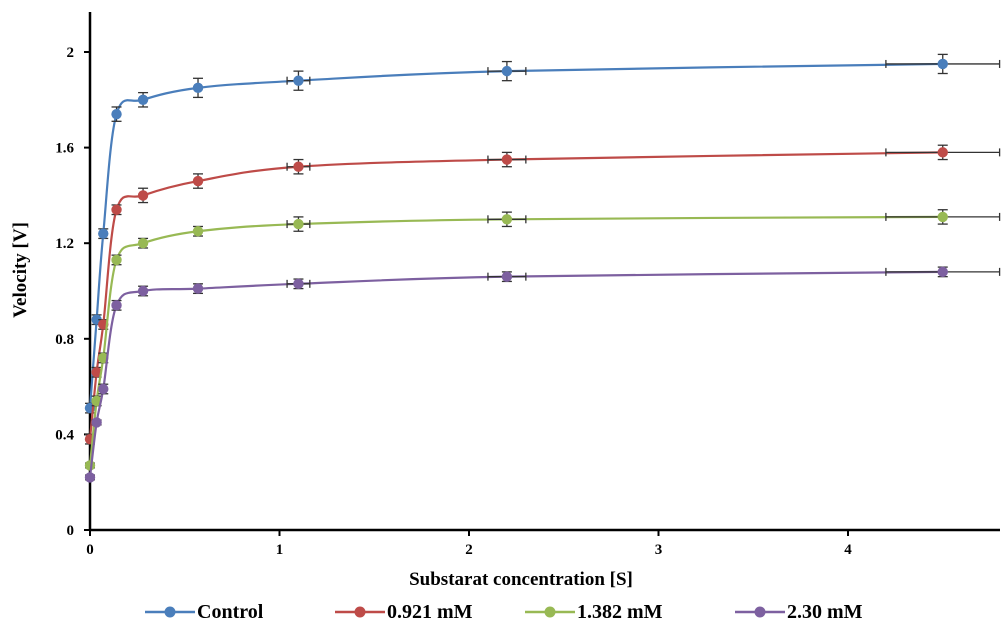  I want to click on y-tick-label-1.6: 1.6, so click(64, 149).